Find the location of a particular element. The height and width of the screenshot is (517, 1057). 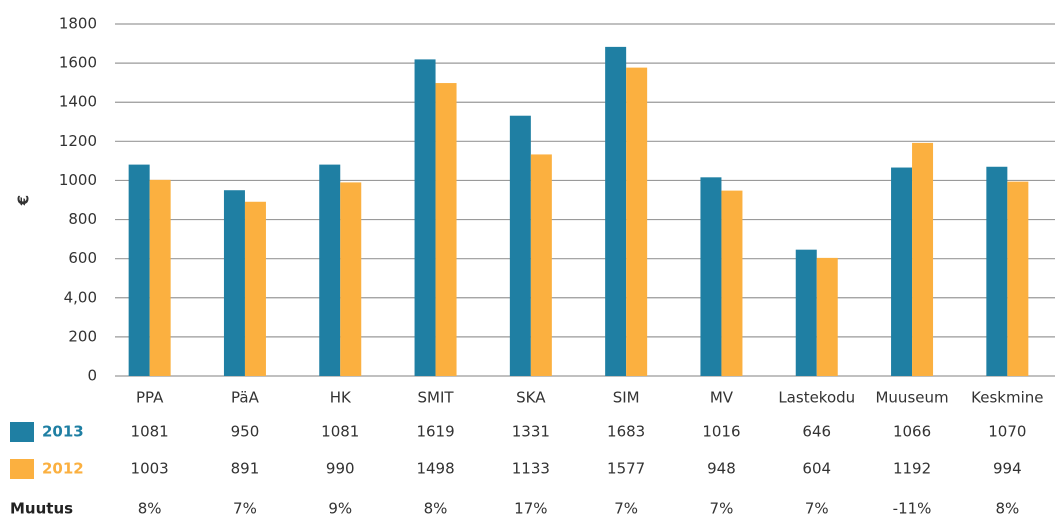

row-label: Muutus is located at coordinates (41, 508).